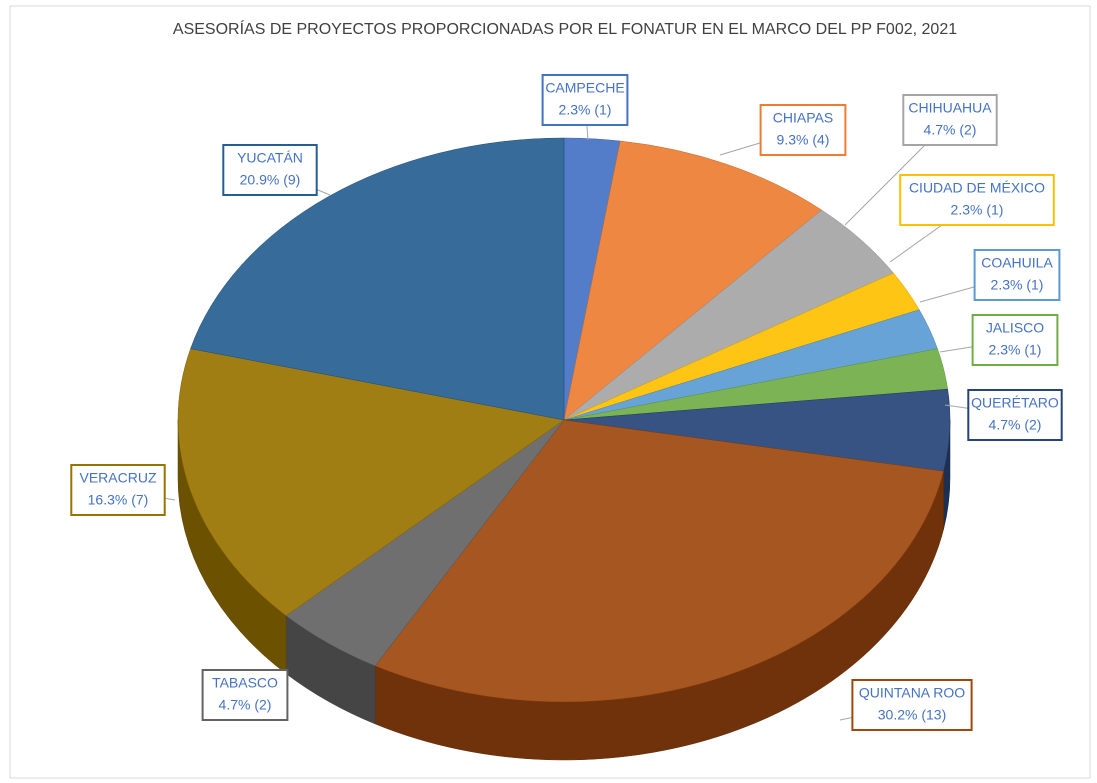  What do you see at coordinates (245, 683) in the screenshot?
I see `category-label: TABASCO` at bounding box center [245, 683].